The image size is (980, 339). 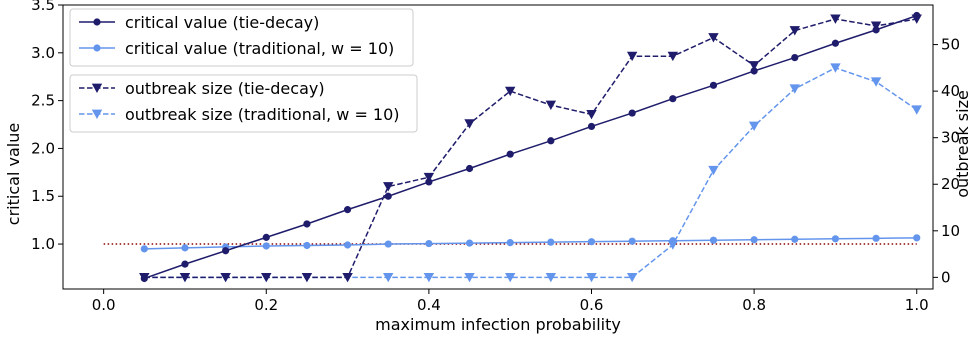 What do you see at coordinates (429, 305) in the screenshot?
I see `x-tick-label-2: 0.4` at bounding box center [429, 305].